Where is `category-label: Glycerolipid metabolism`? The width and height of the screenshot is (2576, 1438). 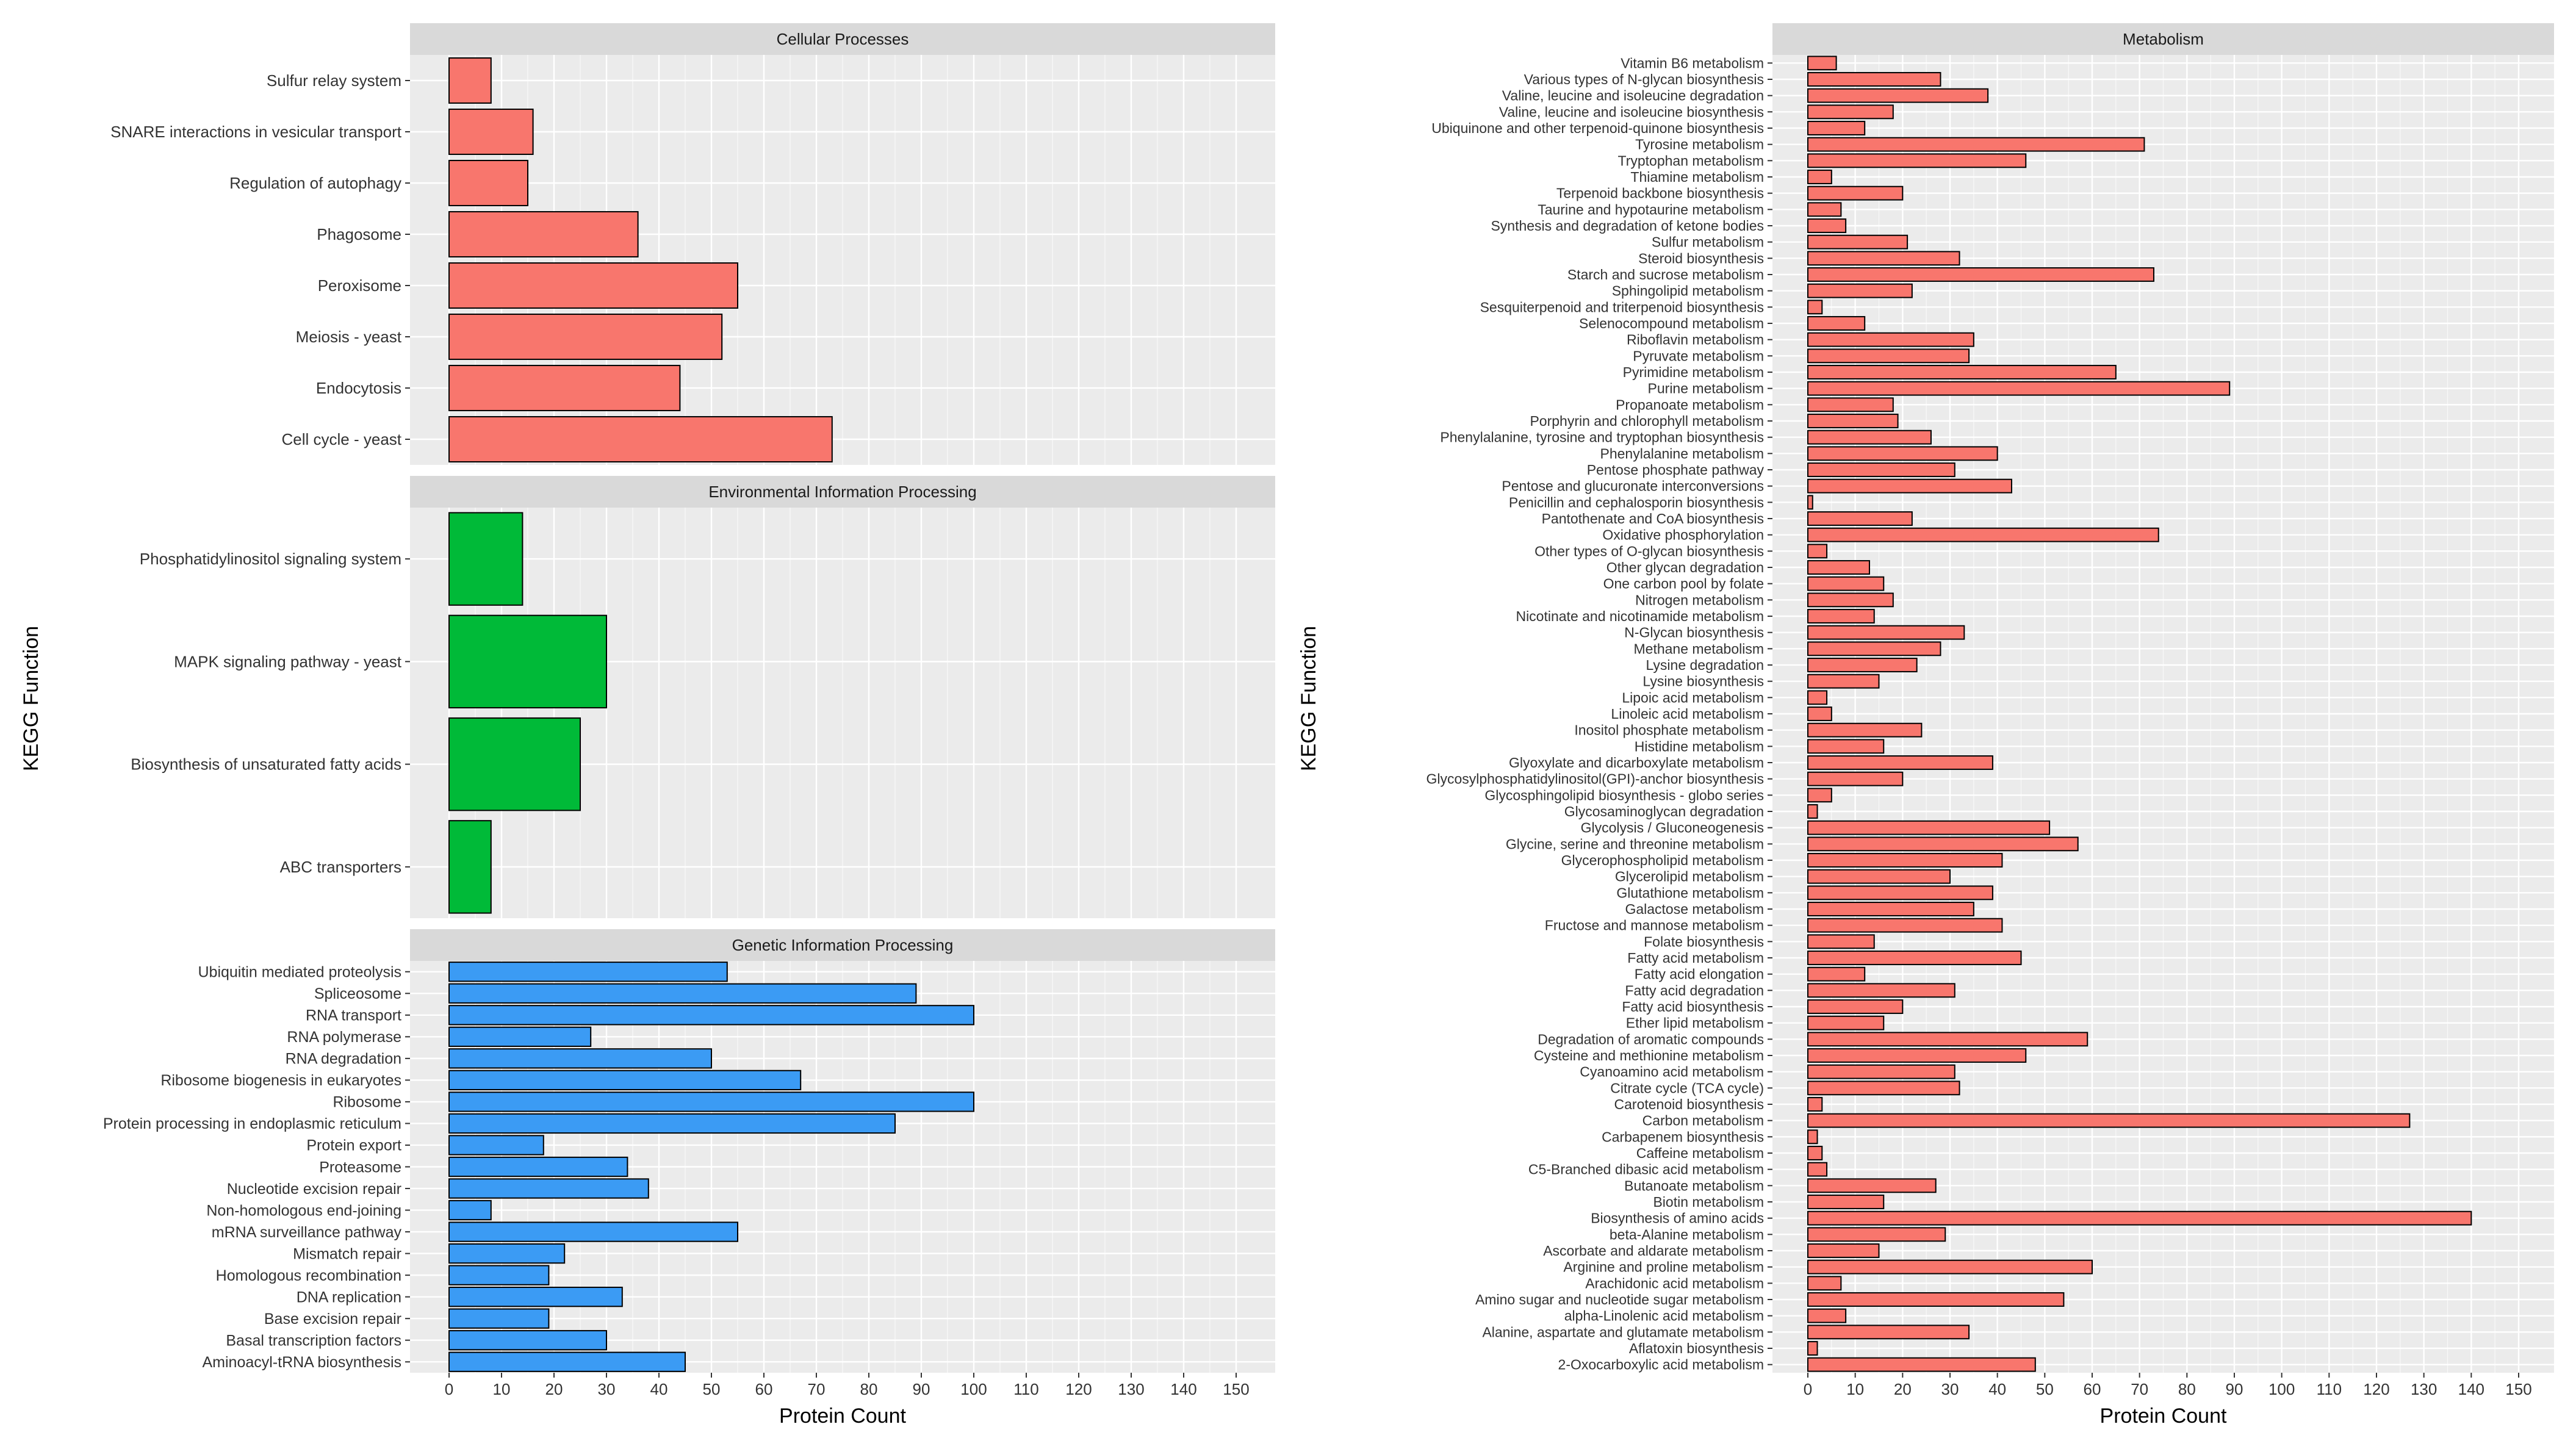
category-label: Glycerolipid metabolism is located at coordinates (1689, 877).